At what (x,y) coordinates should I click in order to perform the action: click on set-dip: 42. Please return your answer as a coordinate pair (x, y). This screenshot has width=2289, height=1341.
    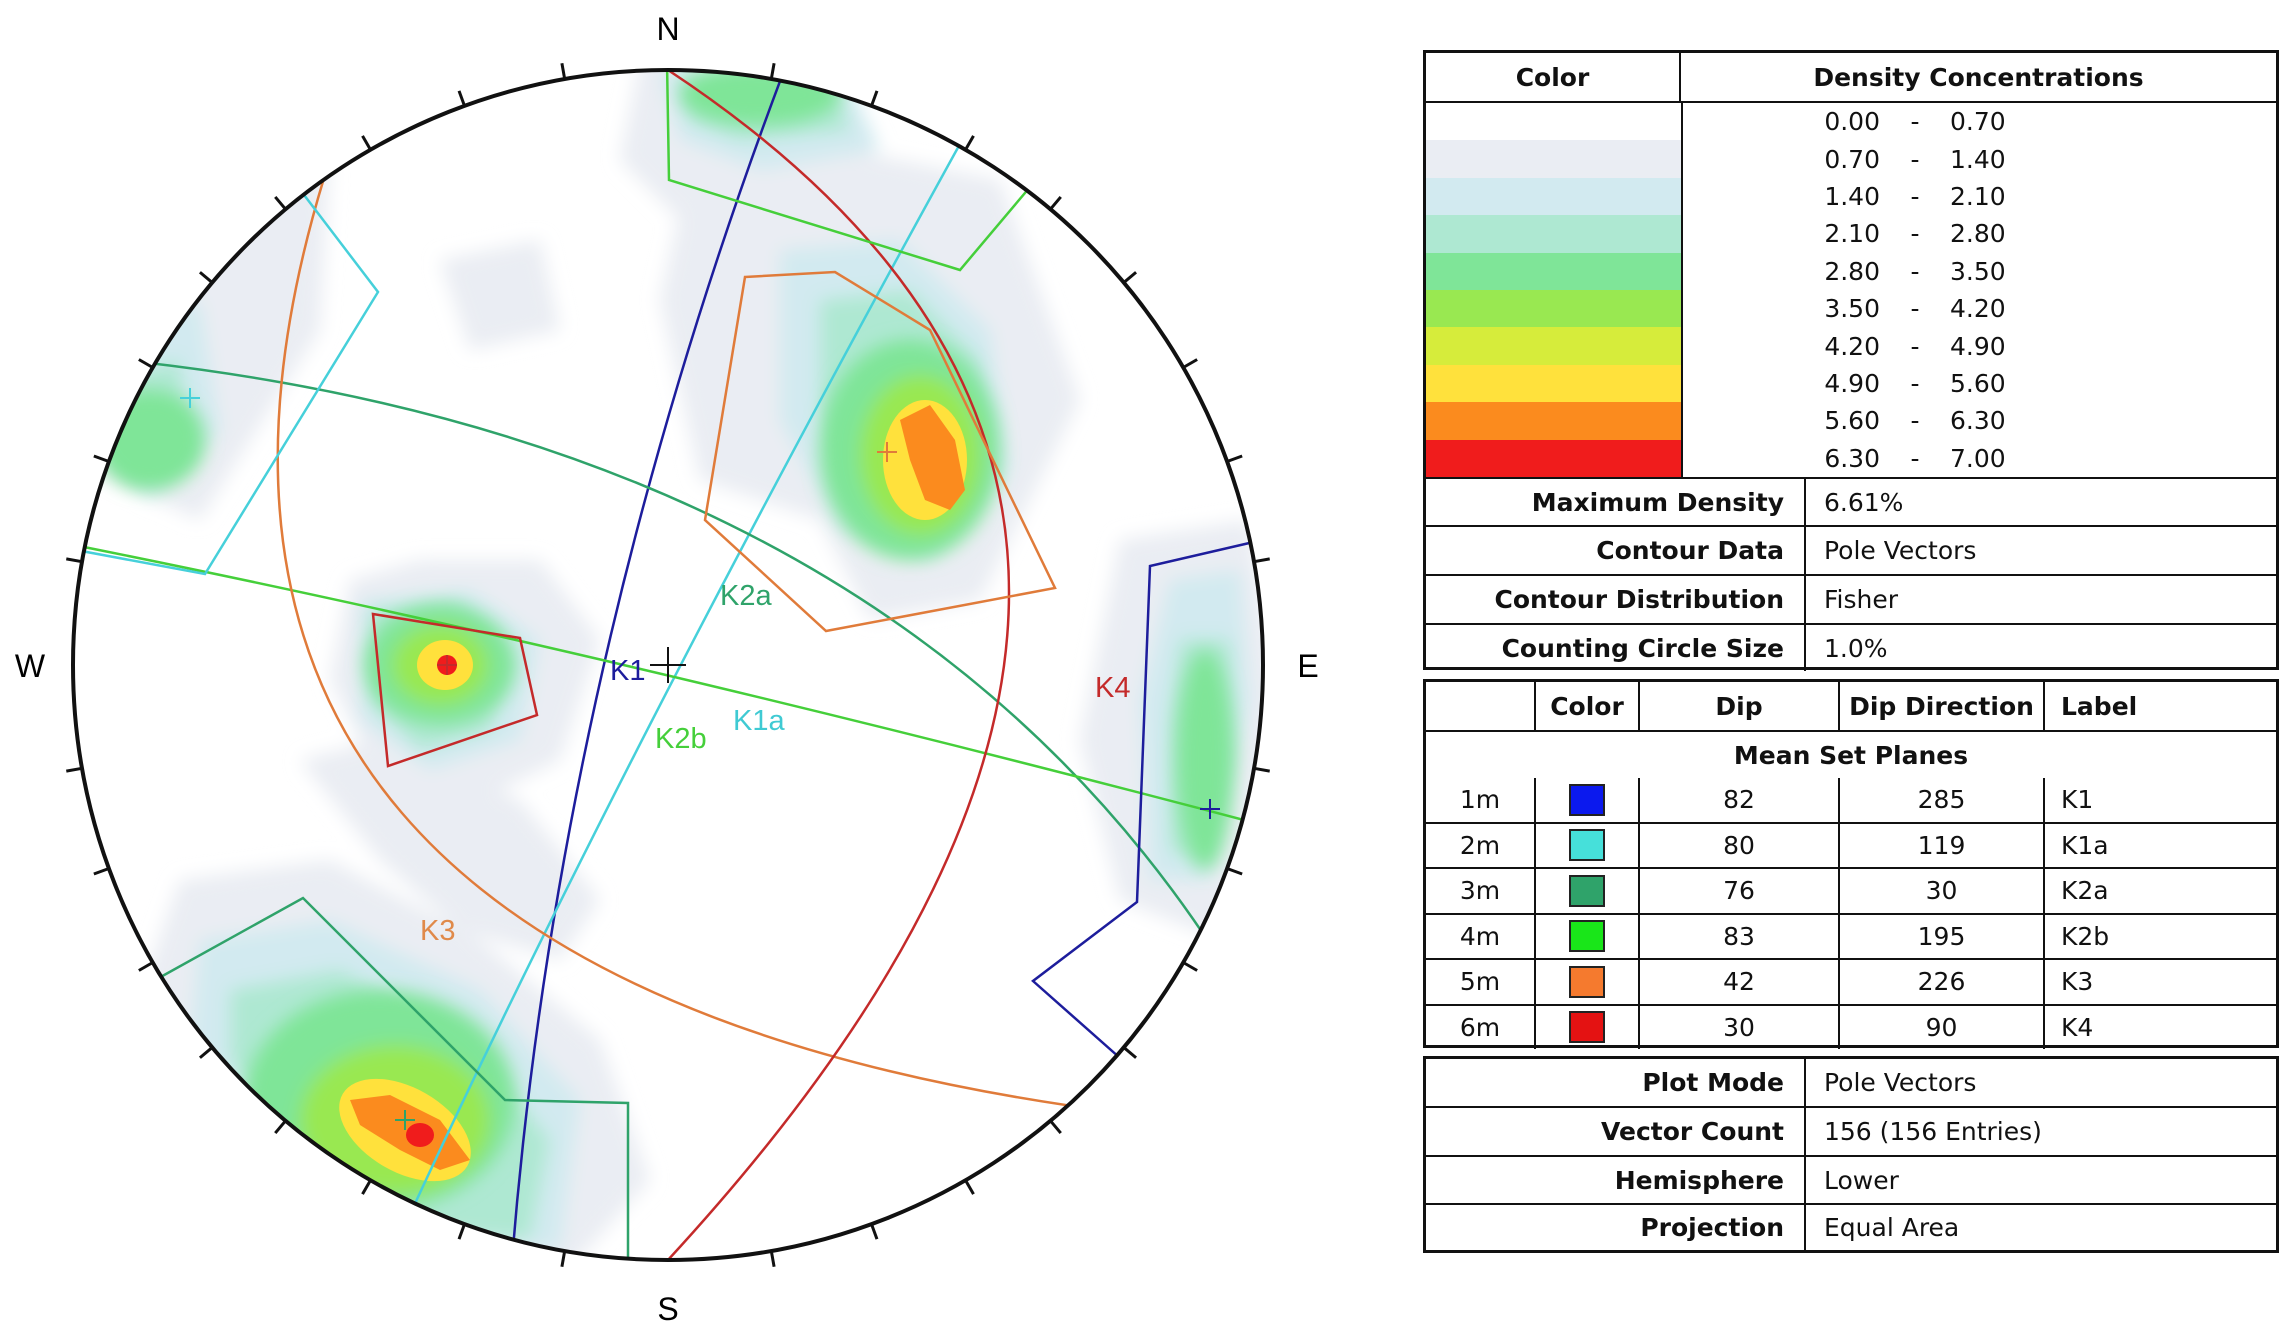
    Looking at the image, I should click on (1740, 982).